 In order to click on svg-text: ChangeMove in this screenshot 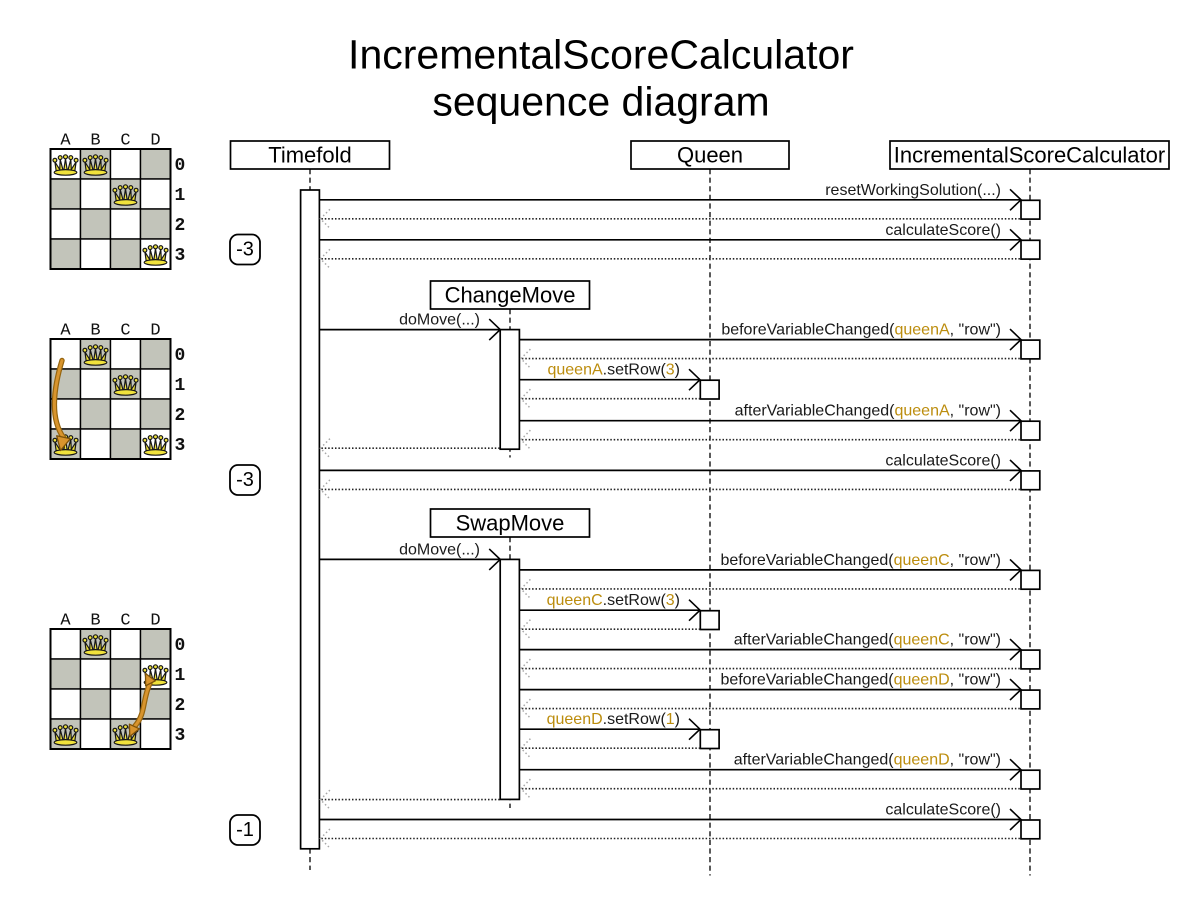, I will do `click(510, 295)`.